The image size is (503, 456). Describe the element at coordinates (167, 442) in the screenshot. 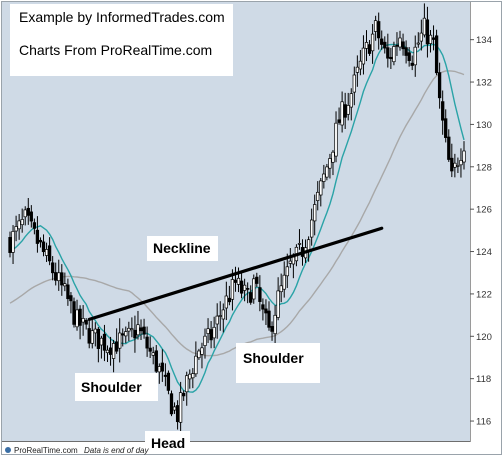

I see `head-annotation: Head` at that location.